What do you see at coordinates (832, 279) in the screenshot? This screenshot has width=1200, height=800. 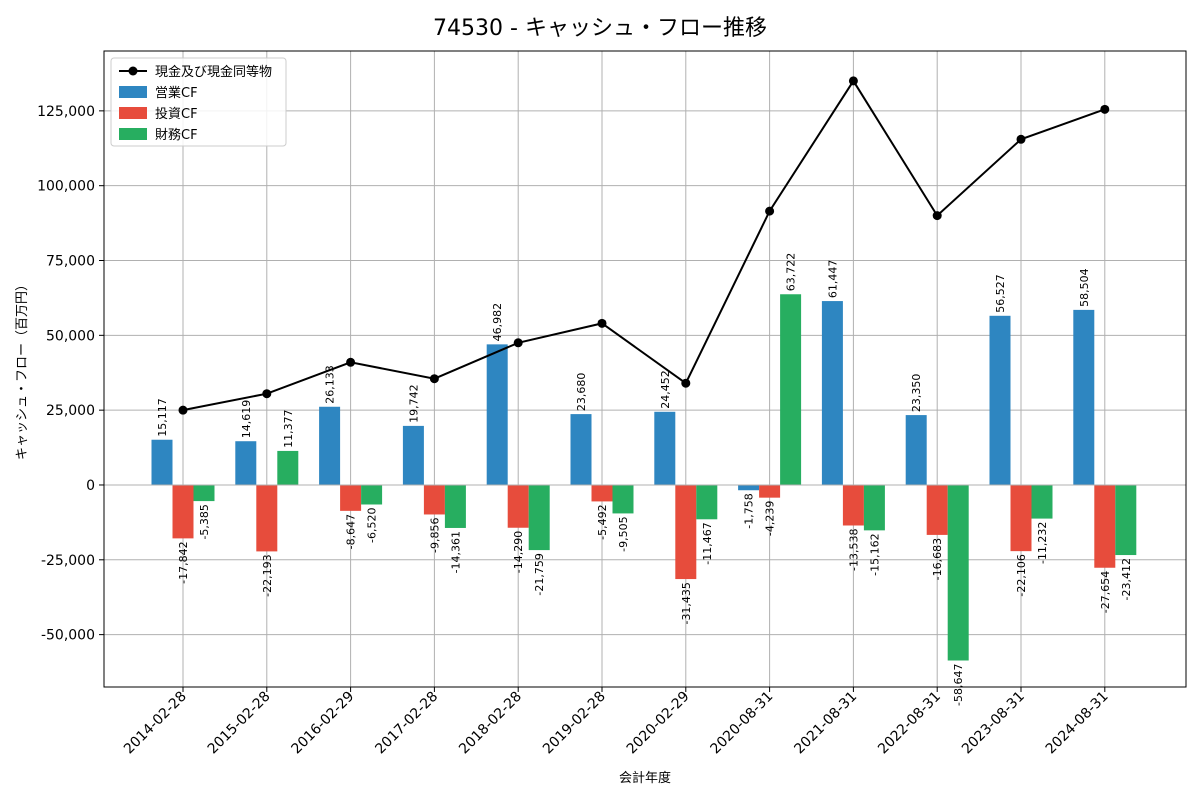 I see `data-label: 61,447` at bounding box center [832, 279].